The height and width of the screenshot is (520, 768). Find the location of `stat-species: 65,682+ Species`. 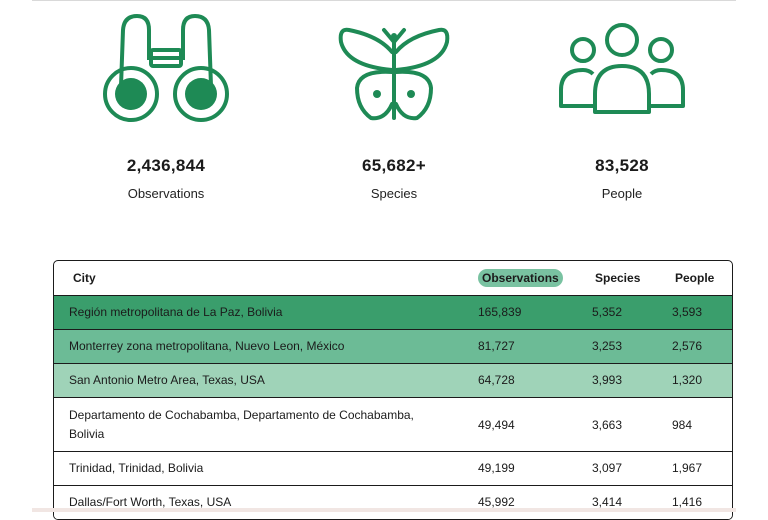

stat-species: 65,682+ Species is located at coordinates (394, 104).